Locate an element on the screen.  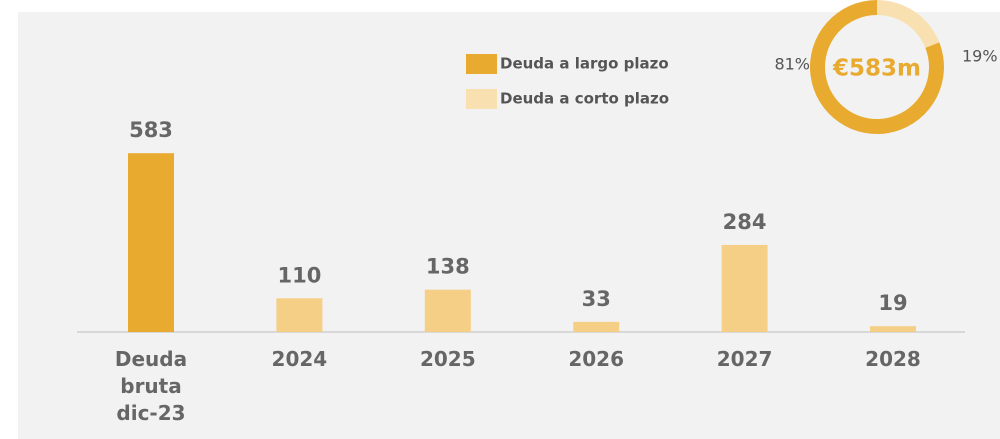
x-tick-label: 2025 is located at coordinates (447, 359).